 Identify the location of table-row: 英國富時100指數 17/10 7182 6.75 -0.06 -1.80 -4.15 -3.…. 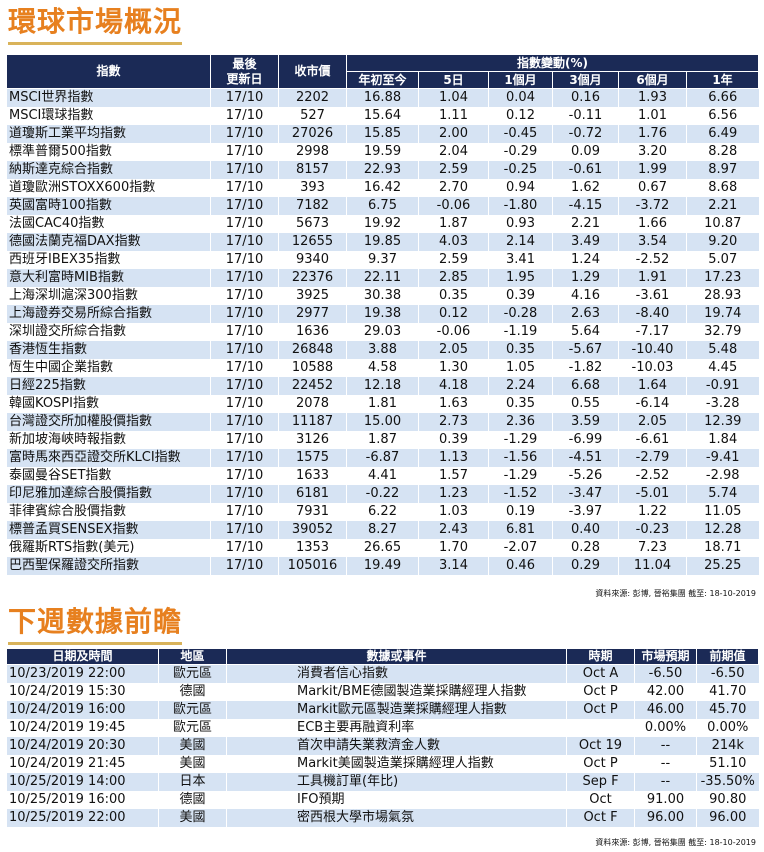
(382, 206).